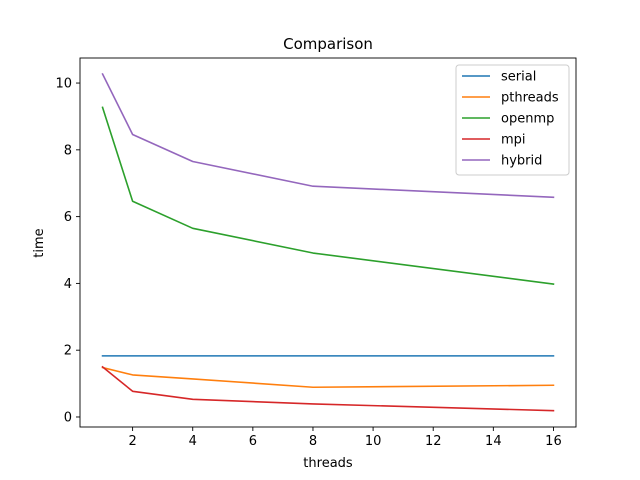 This screenshot has height=480, width=640. What do you see at coordinates (373, 441) in the screenshot?
I see `x-tick-label: 10` at bounding box center [373, 441].